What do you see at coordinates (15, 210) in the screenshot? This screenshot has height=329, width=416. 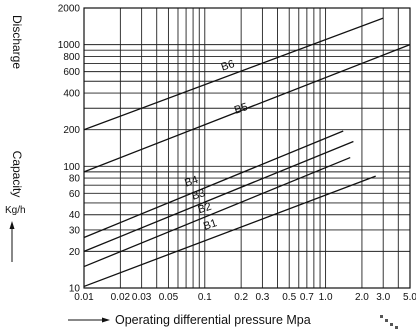 I see `y-unit: Kg/h` at bounding box center [15, 210].